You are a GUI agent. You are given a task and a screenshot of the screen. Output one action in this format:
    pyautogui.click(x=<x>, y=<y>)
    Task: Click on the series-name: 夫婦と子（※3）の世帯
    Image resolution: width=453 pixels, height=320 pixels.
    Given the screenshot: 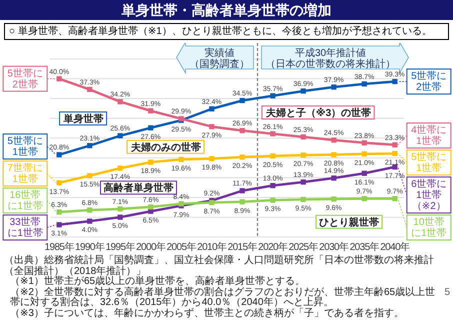 What is the action you would take?
    pyautogui.click(x=318, y=113)
    